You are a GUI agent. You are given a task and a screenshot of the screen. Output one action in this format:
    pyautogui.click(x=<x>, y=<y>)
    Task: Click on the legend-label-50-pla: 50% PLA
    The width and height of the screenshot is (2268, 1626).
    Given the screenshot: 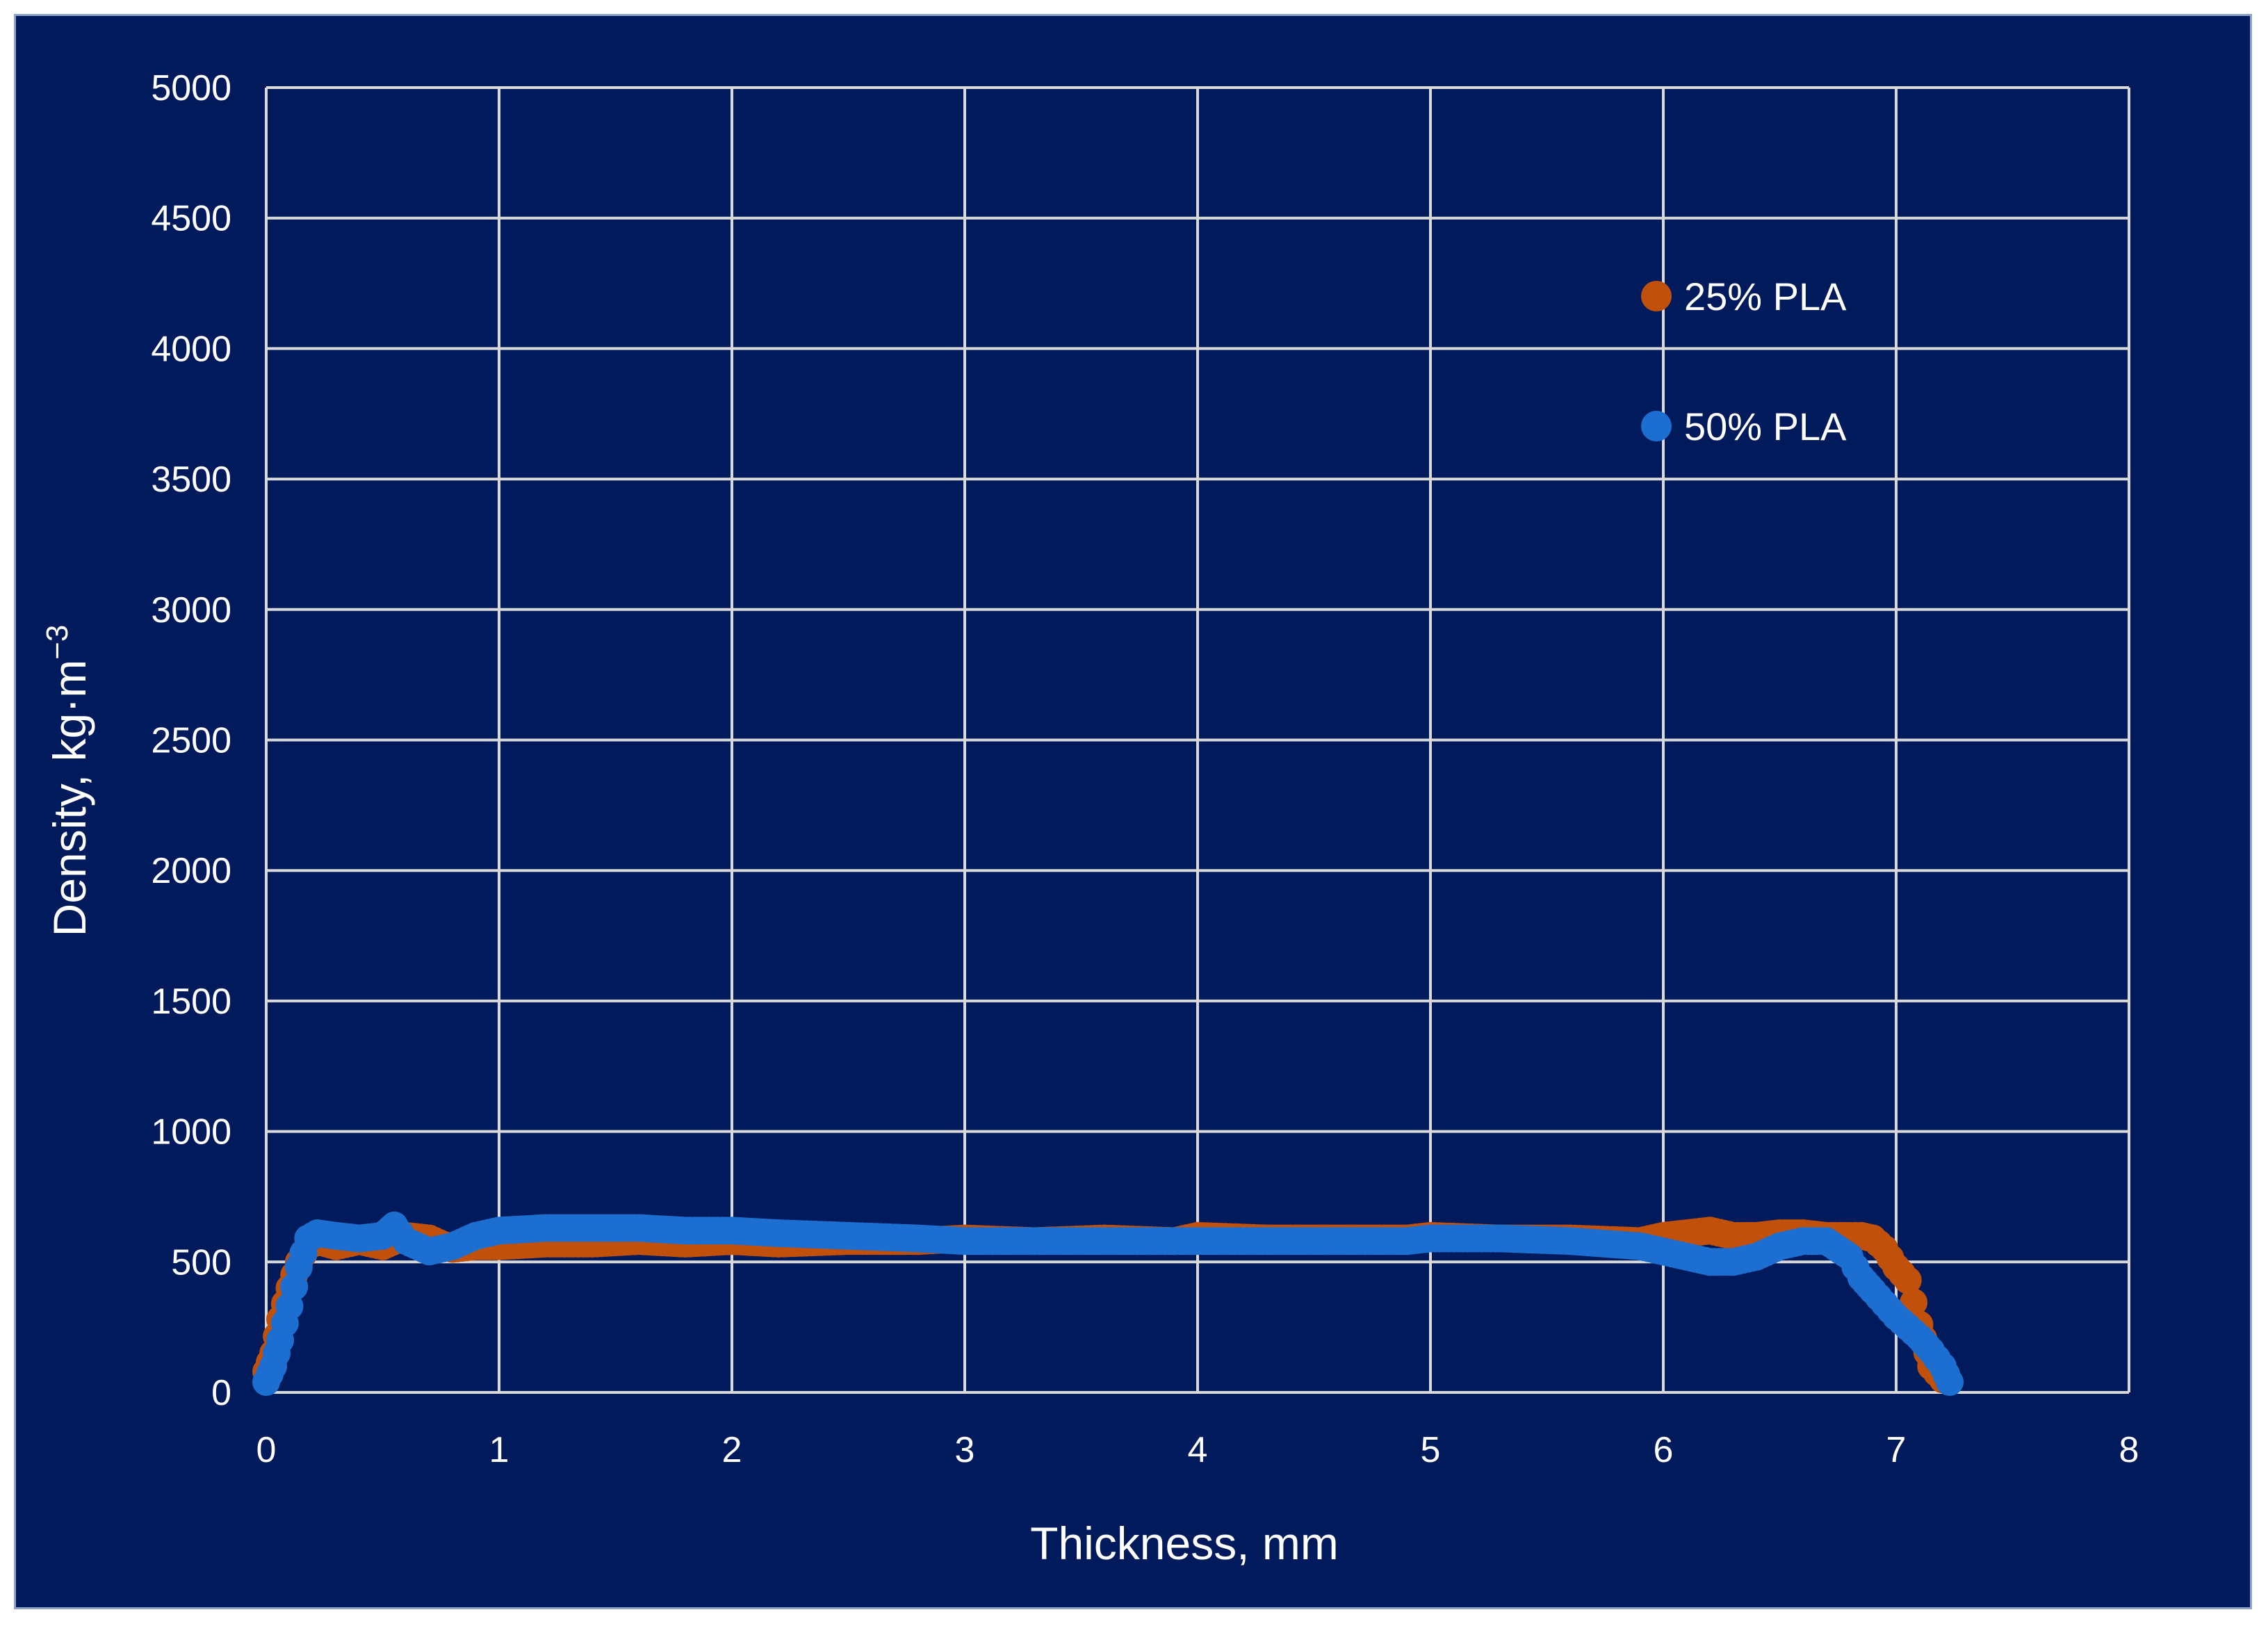 What is the action you would take?
    pyautogui.click(x=1765, y=426)
    